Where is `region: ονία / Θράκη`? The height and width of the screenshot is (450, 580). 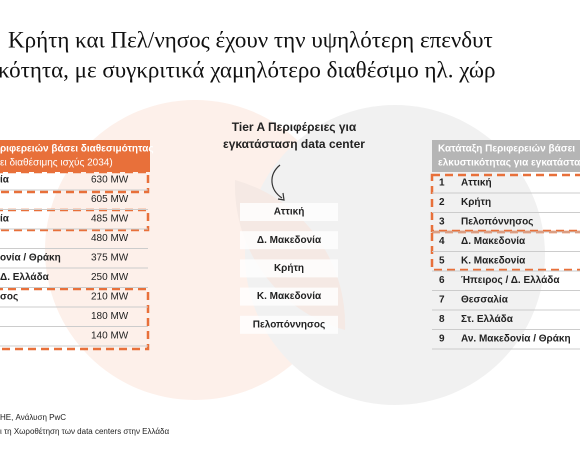
region: ονία / Θράκη is located at coordinates (30, 258).